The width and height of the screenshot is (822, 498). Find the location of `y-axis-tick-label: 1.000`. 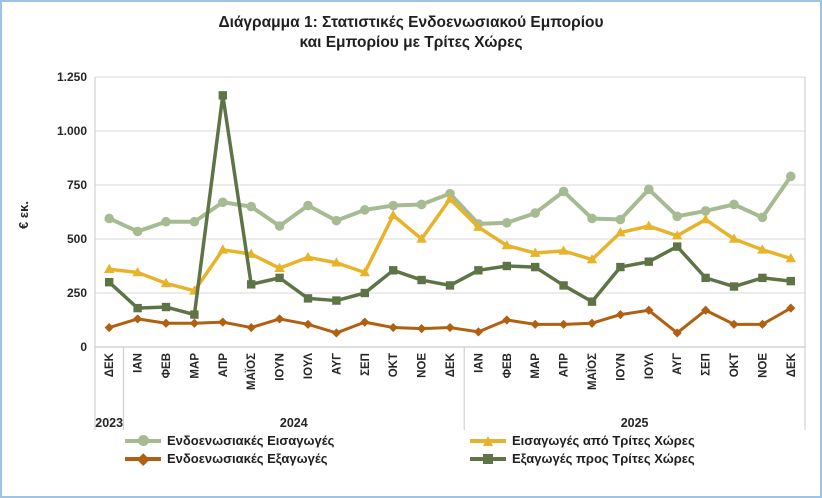

y-axis-tick-label: 1.000 is located at coordinates (72, 131).